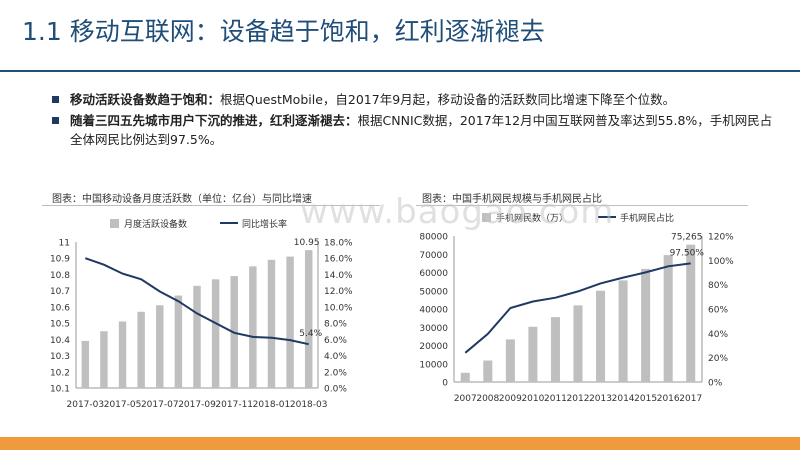  I want to click on bar-value-annotation: 10.95, so click(307, 243).